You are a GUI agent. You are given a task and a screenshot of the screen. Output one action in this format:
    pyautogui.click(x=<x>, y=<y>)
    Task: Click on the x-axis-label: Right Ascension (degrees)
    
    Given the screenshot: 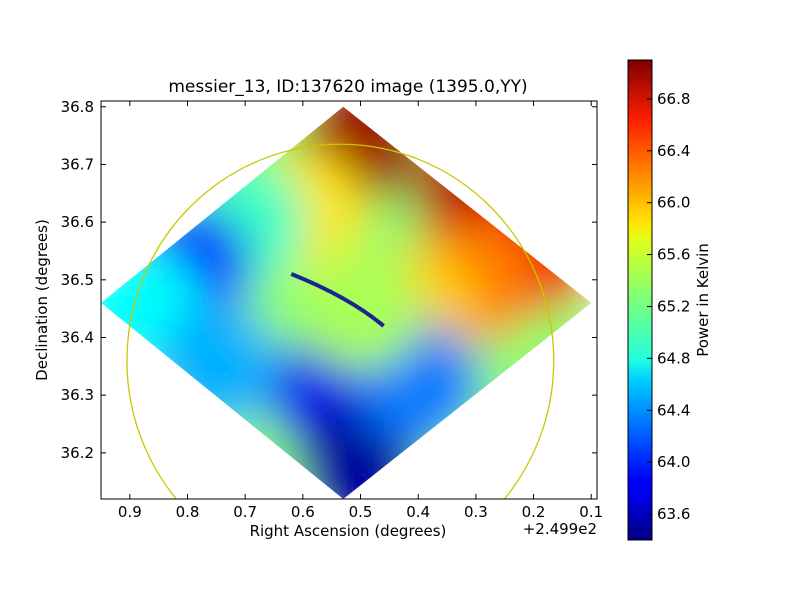 What is the action you would take?
    pyautogui.click(x=348, y=531)
    